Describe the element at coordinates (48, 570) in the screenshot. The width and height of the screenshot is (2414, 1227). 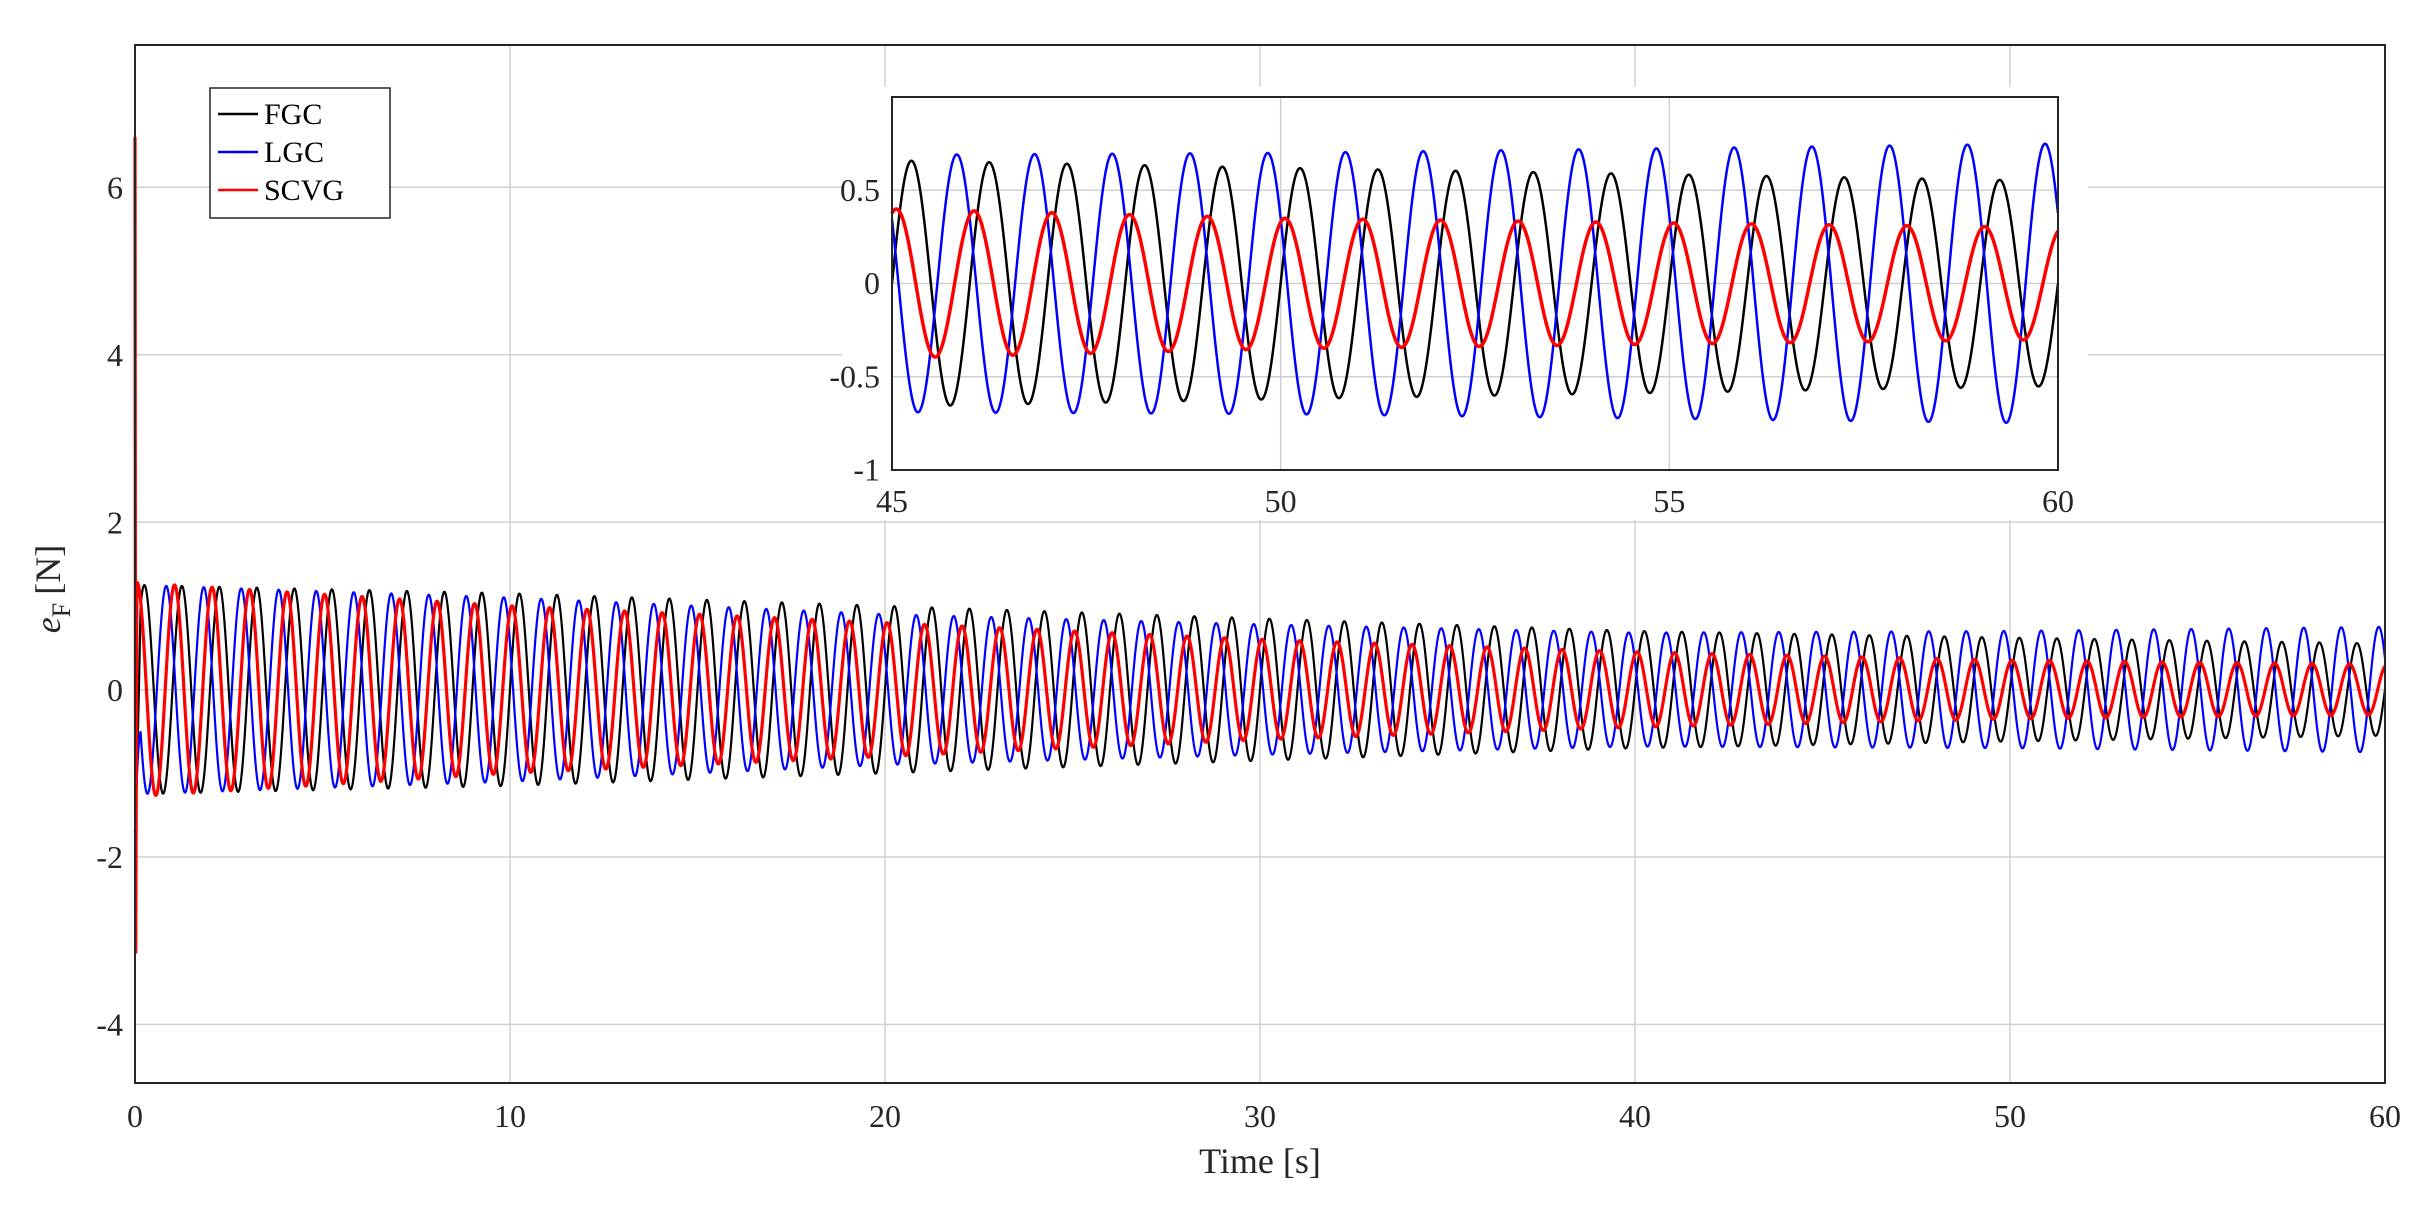
I see `y-axis-label-unit: [N]` at that location.